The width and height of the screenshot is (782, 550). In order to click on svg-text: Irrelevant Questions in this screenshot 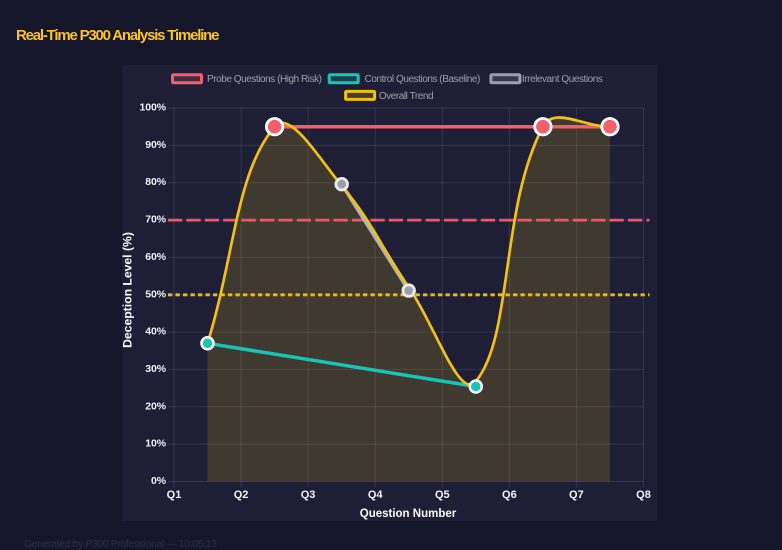, I will do `click(562, 79)`.